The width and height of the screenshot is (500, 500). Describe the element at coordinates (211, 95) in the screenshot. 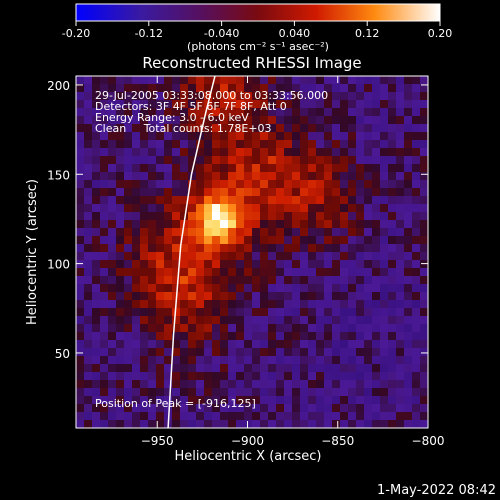

I see `annotation-time: 29-Jul-2005 03:33:08.000 to 03:33:56.000` at that location.